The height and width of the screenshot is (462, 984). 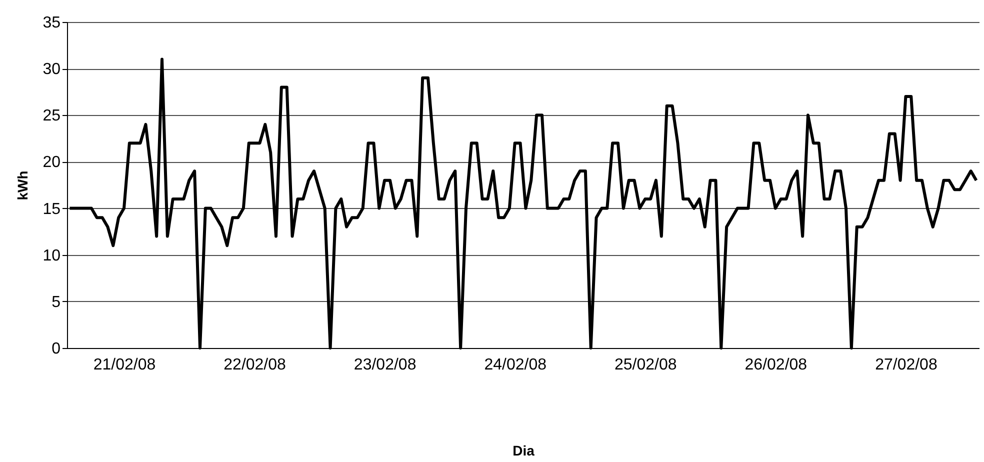 What do you see at coordinates (51, 255) in the screenshot?
I see `y-tick-label: 10` at bounding box center [51, 255].